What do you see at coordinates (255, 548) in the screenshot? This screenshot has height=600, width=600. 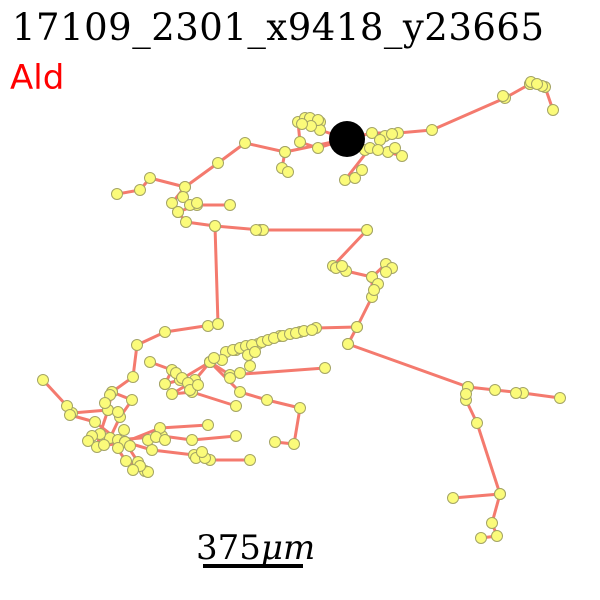 I see `scale-bar-label: 375μm` at bounding box center [255, 548].